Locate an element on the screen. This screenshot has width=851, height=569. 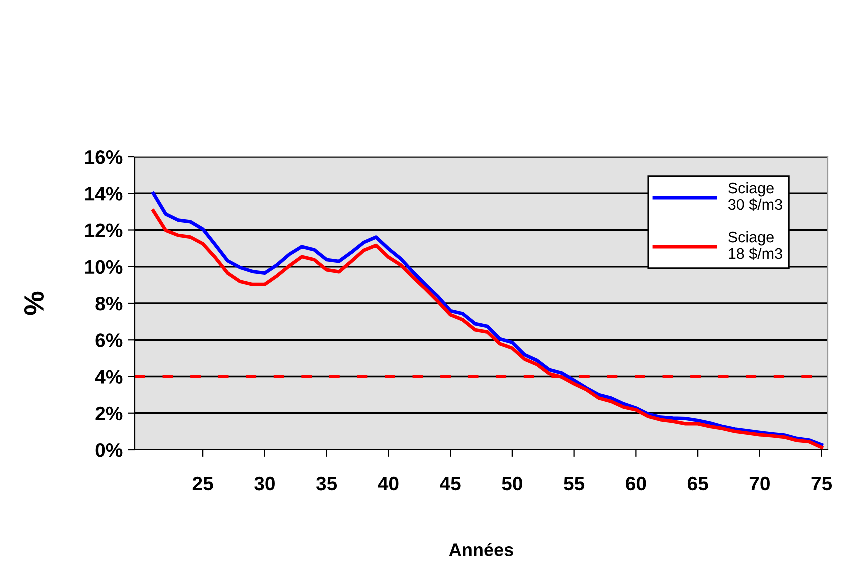
y-tick-label: 12% is located at coordinates (104, 231).